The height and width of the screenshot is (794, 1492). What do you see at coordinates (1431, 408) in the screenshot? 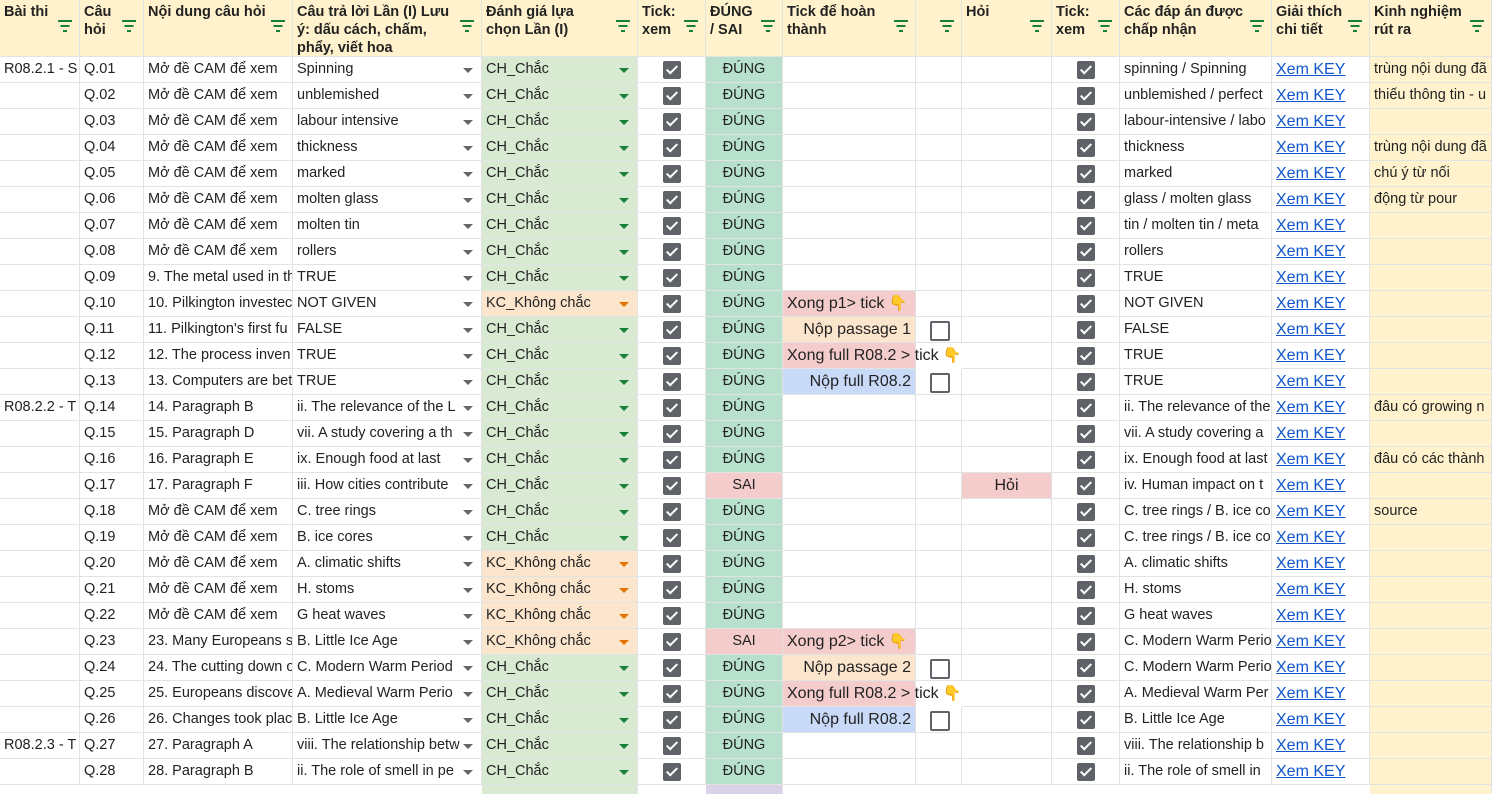
I see `lesson-learned-cell: đâu có growing n` at bounding box center [1431, 408].